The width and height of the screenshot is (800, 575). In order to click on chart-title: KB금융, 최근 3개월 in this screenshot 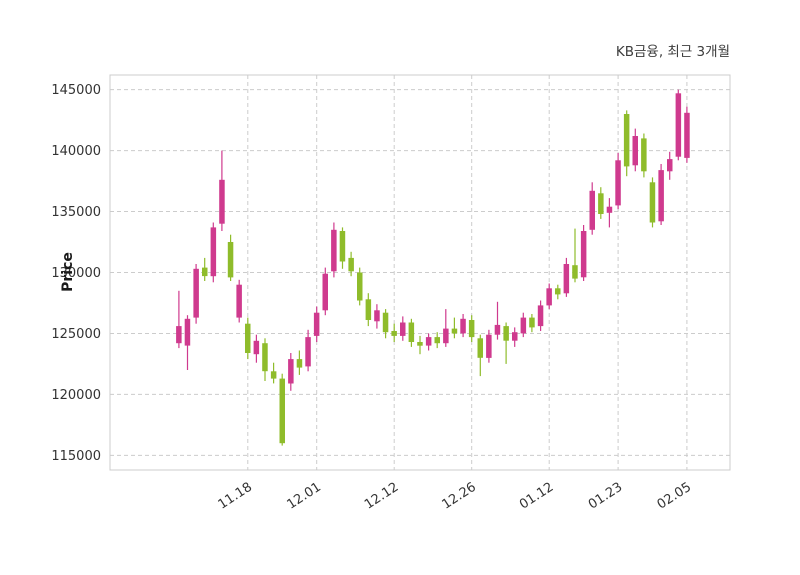, I will do `click(672, 52)`.